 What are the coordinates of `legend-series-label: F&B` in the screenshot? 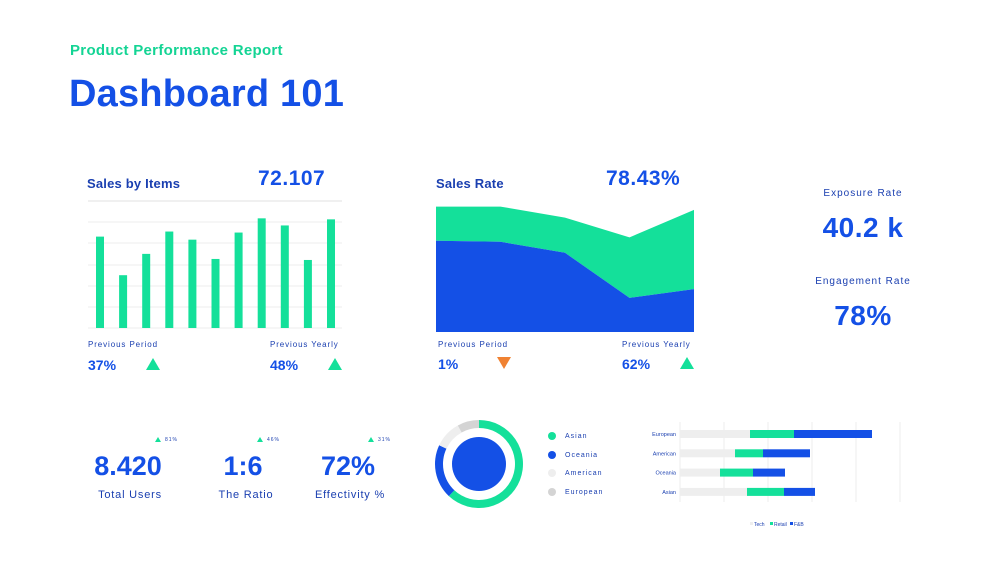 It's located at (799, 525).